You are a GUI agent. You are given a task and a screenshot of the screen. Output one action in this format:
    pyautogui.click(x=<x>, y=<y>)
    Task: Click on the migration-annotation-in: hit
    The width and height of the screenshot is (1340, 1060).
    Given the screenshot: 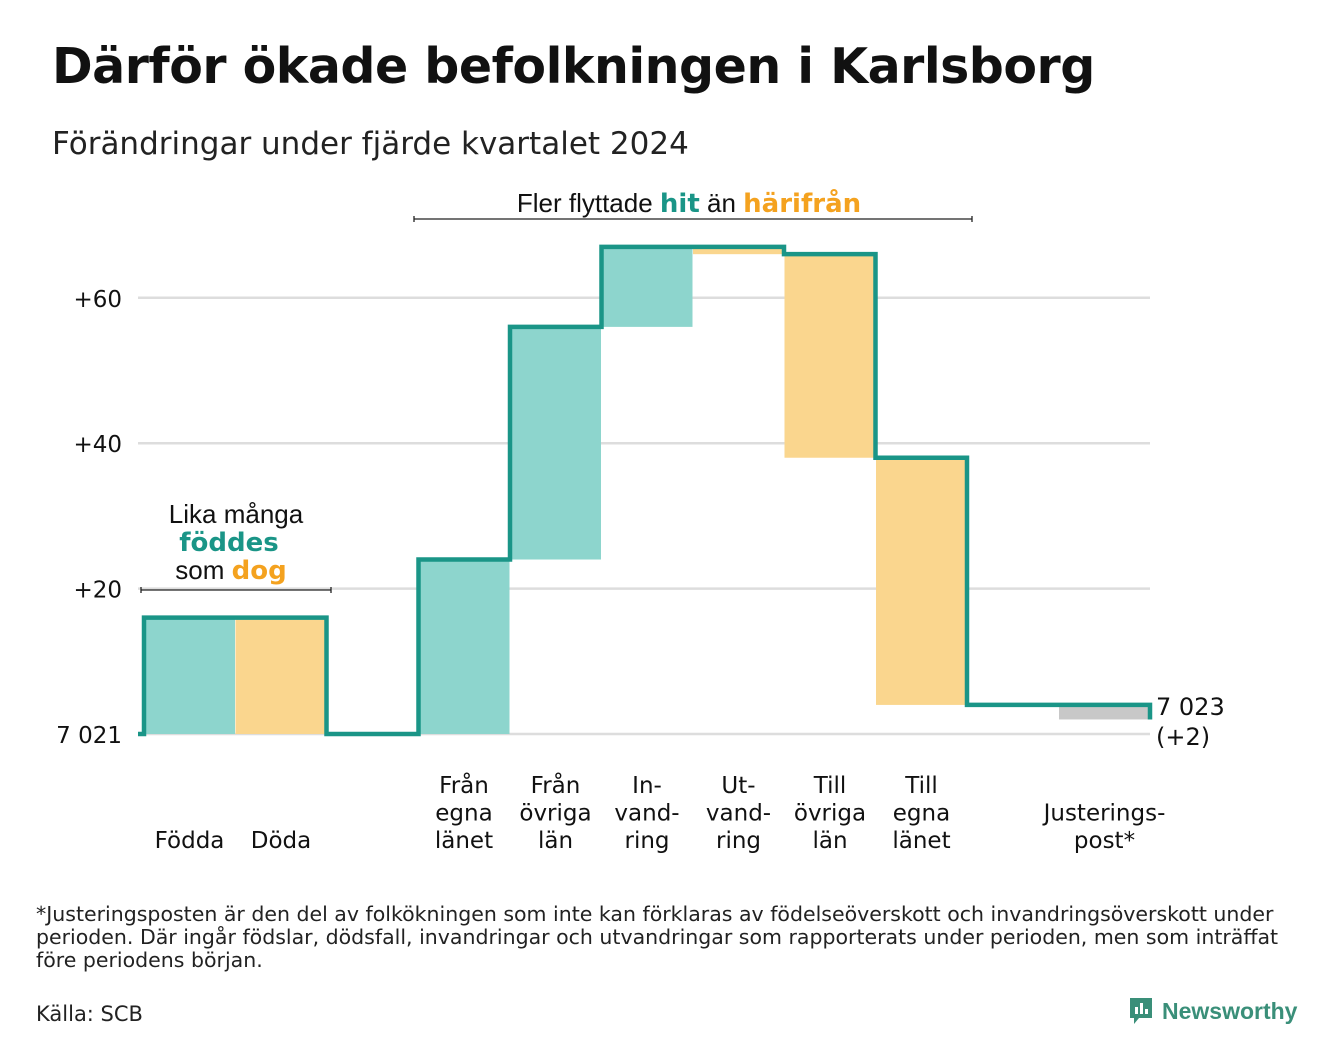 What is the action you would take?
    pyautogui.click(x=680, y=204)
    